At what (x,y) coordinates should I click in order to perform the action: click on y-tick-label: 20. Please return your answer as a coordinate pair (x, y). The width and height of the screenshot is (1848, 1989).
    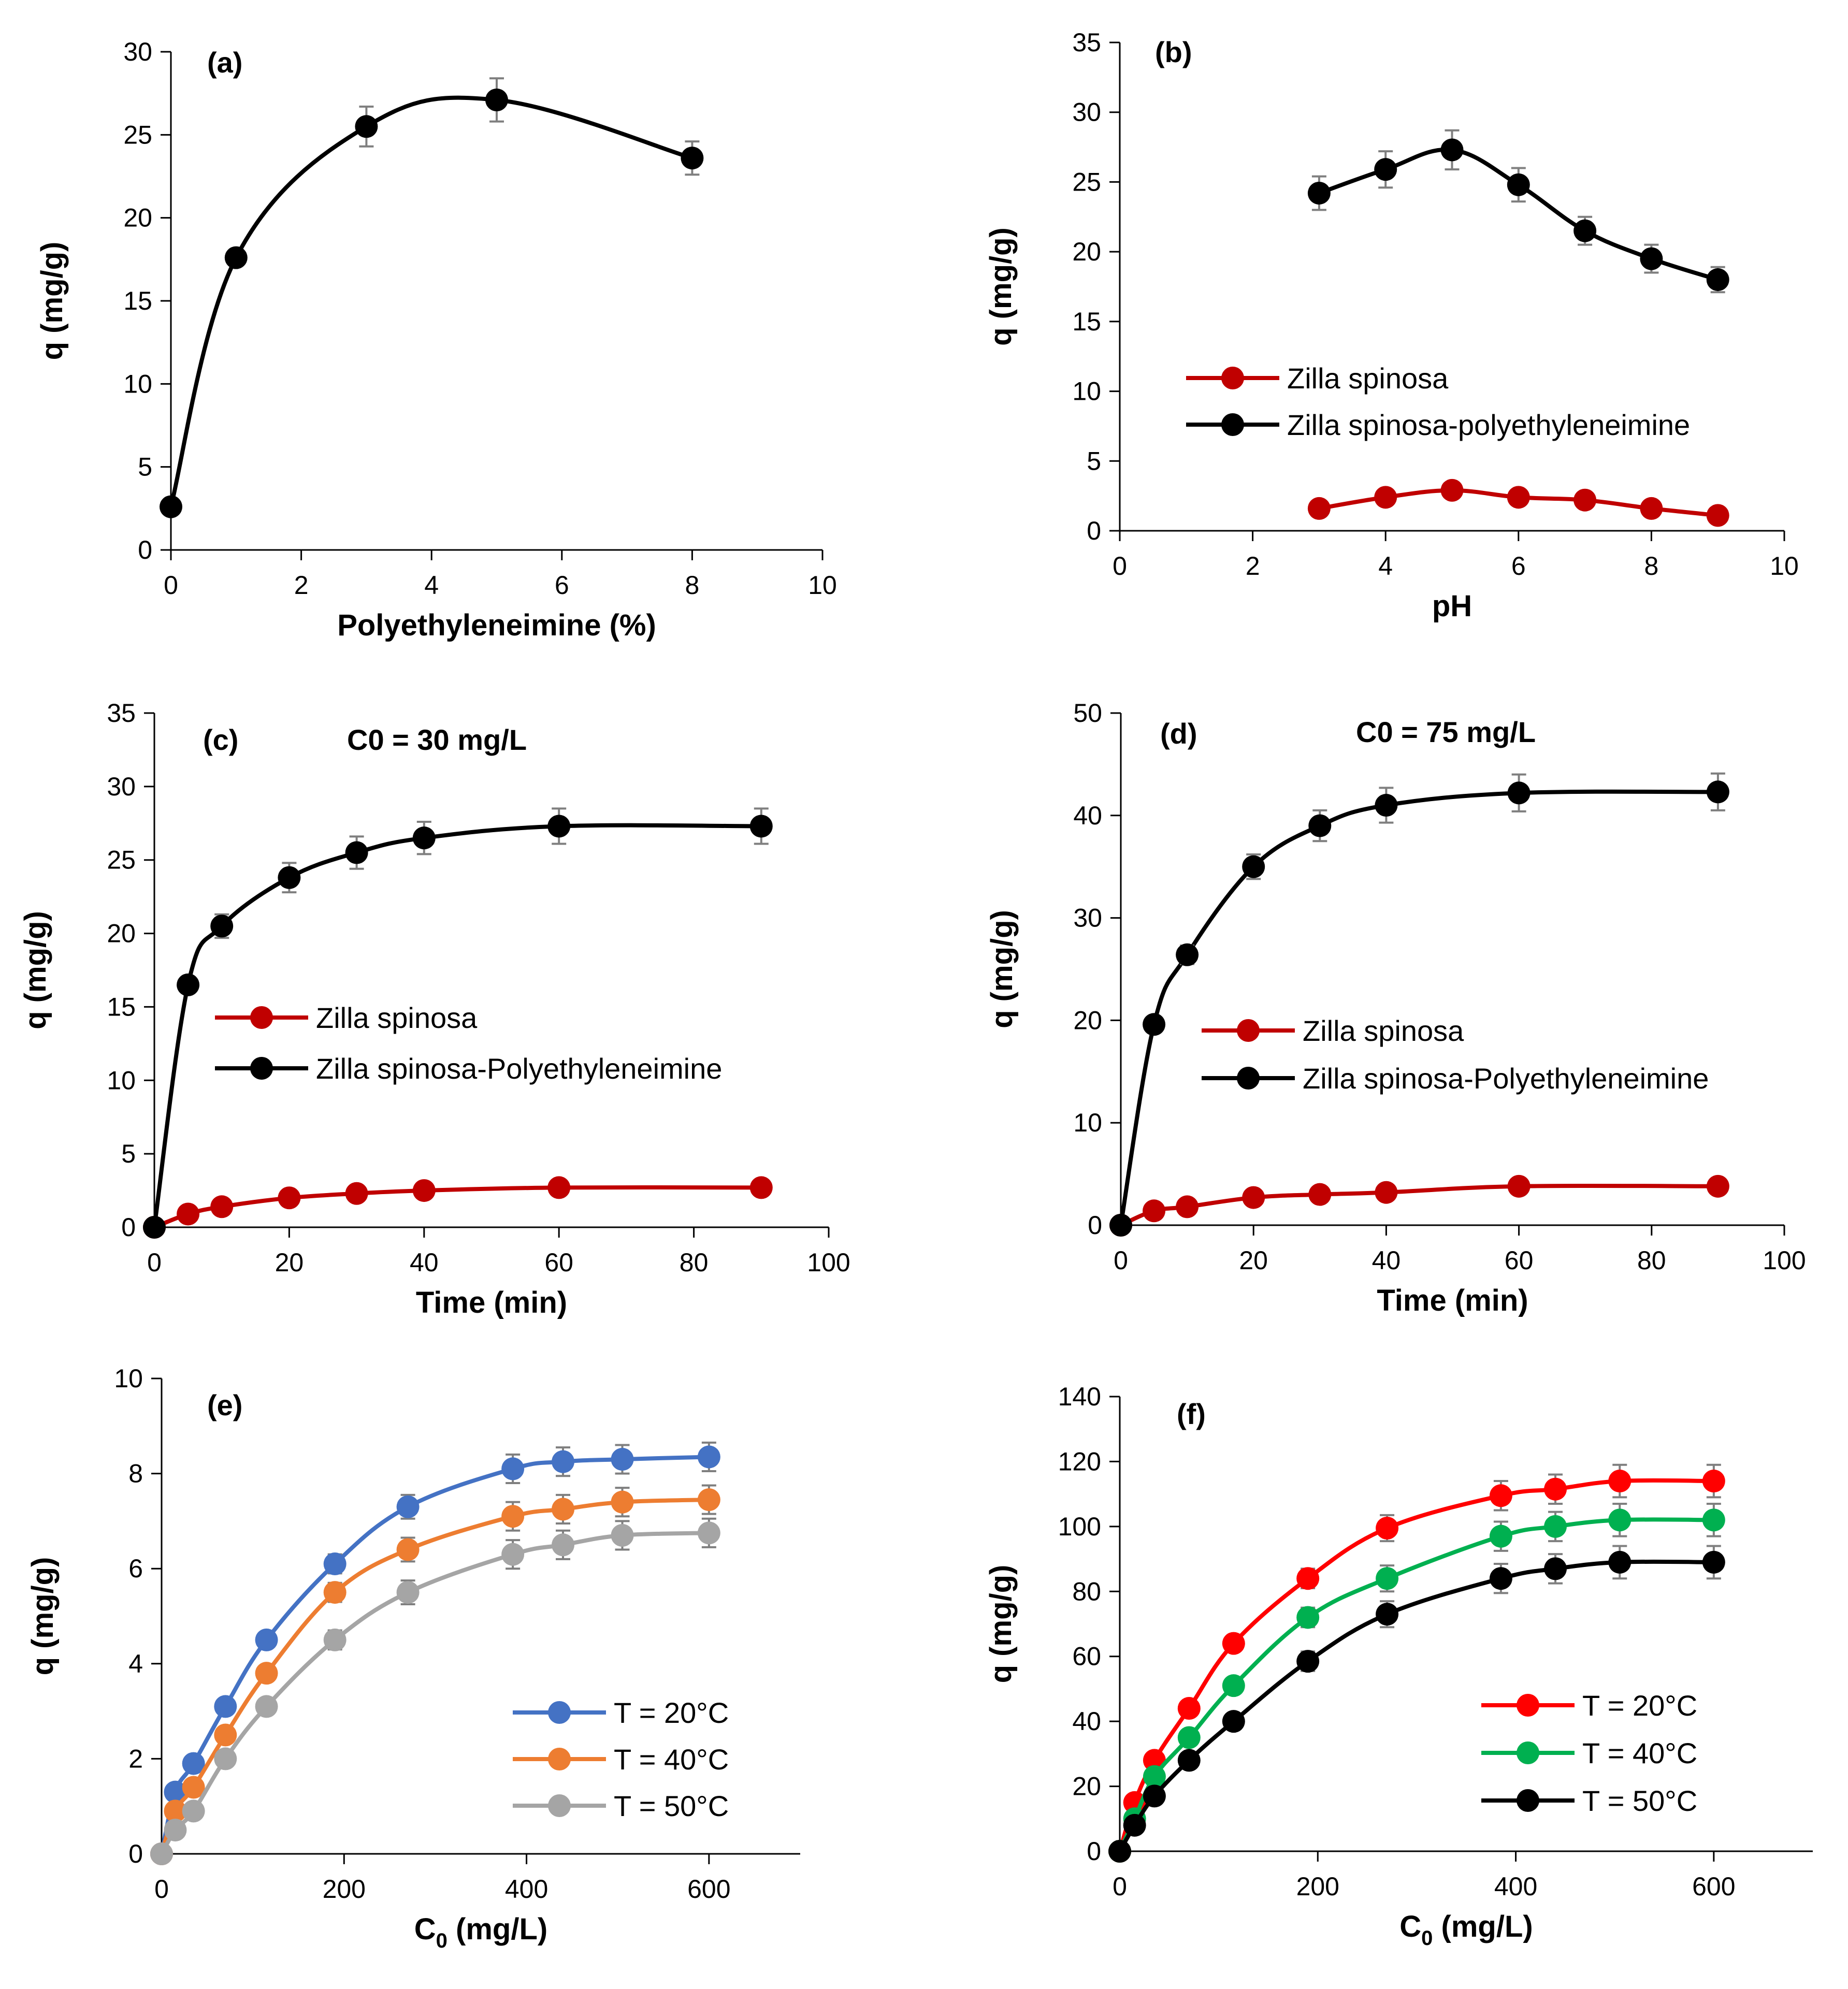
    Looking at the image, I should click on (122, 934).